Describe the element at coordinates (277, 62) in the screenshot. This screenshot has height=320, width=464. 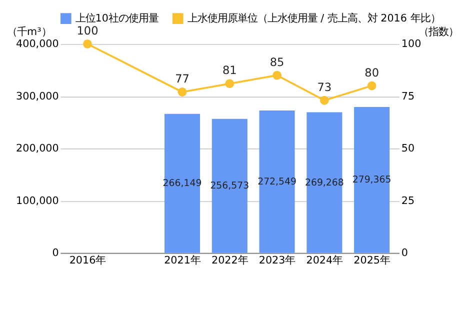
I see `data-label: 85` at that location.